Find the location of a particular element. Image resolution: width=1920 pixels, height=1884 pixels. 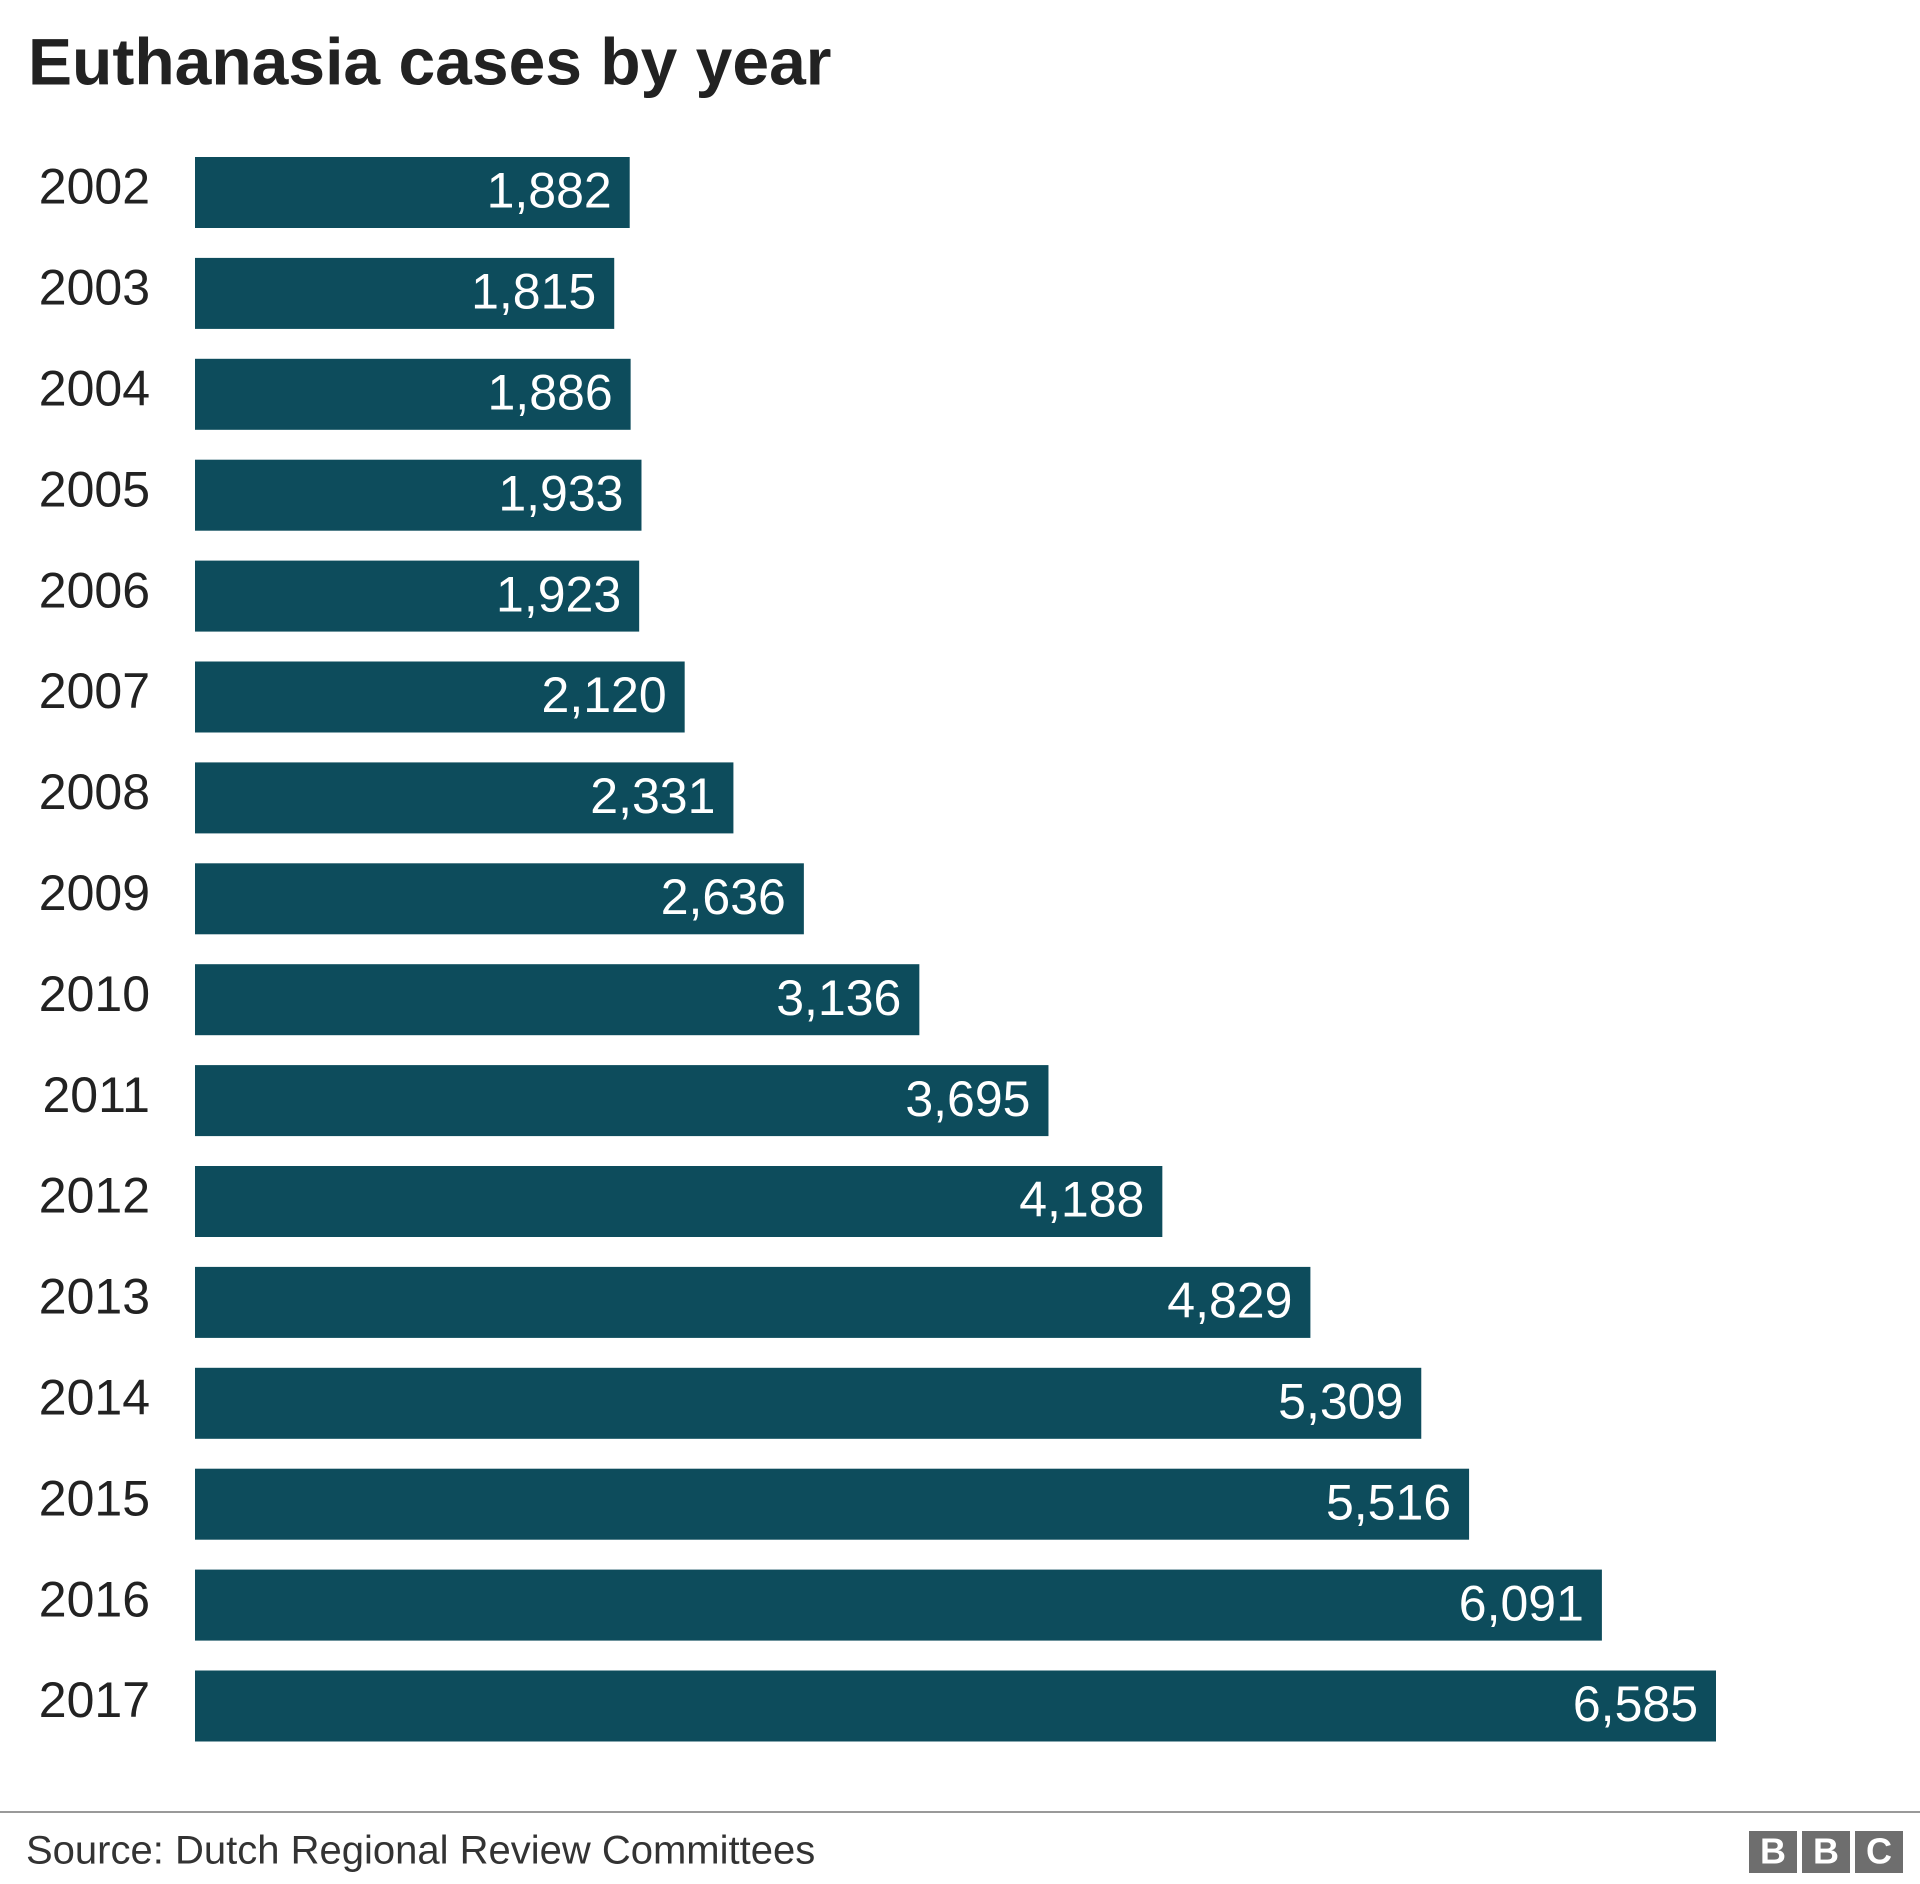

value-label: 1,933 is located at coordinates (560, 493).